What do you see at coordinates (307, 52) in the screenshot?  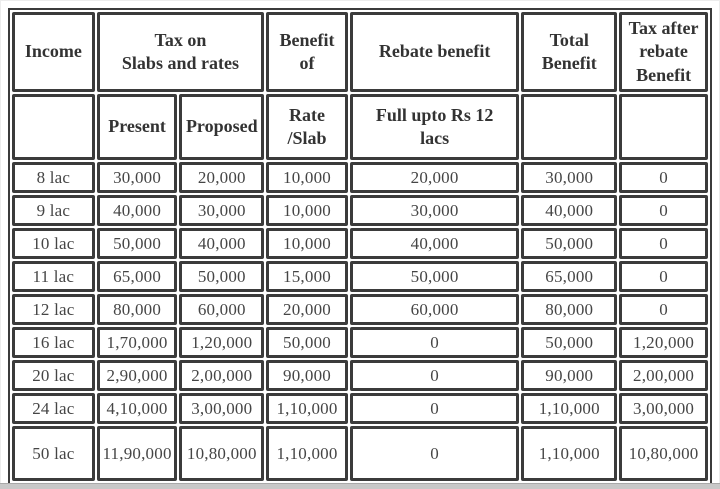 I see `header-benefit-of: Benefit of` at bounding box center [307, 52].